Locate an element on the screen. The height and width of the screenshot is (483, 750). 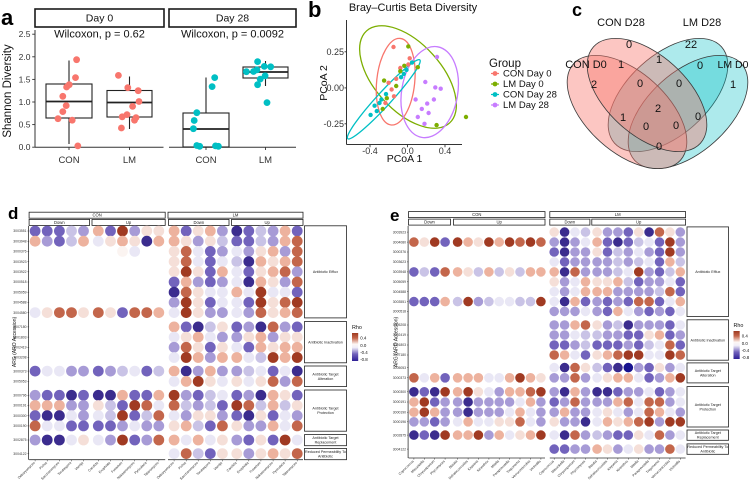
svg-text: LM D28 is located at coordinates (702, 23).